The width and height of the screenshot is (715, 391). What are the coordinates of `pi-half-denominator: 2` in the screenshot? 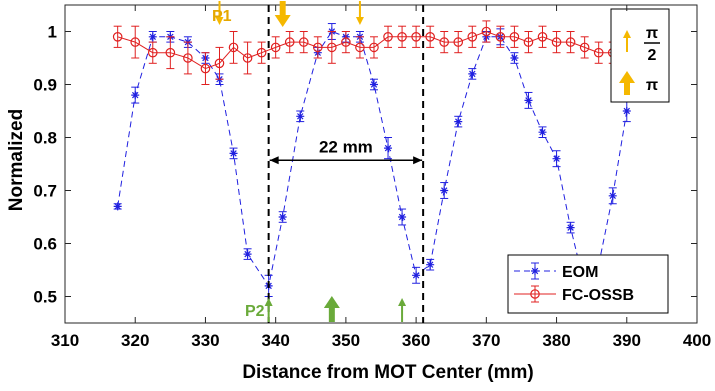 It's located at (652, 55).